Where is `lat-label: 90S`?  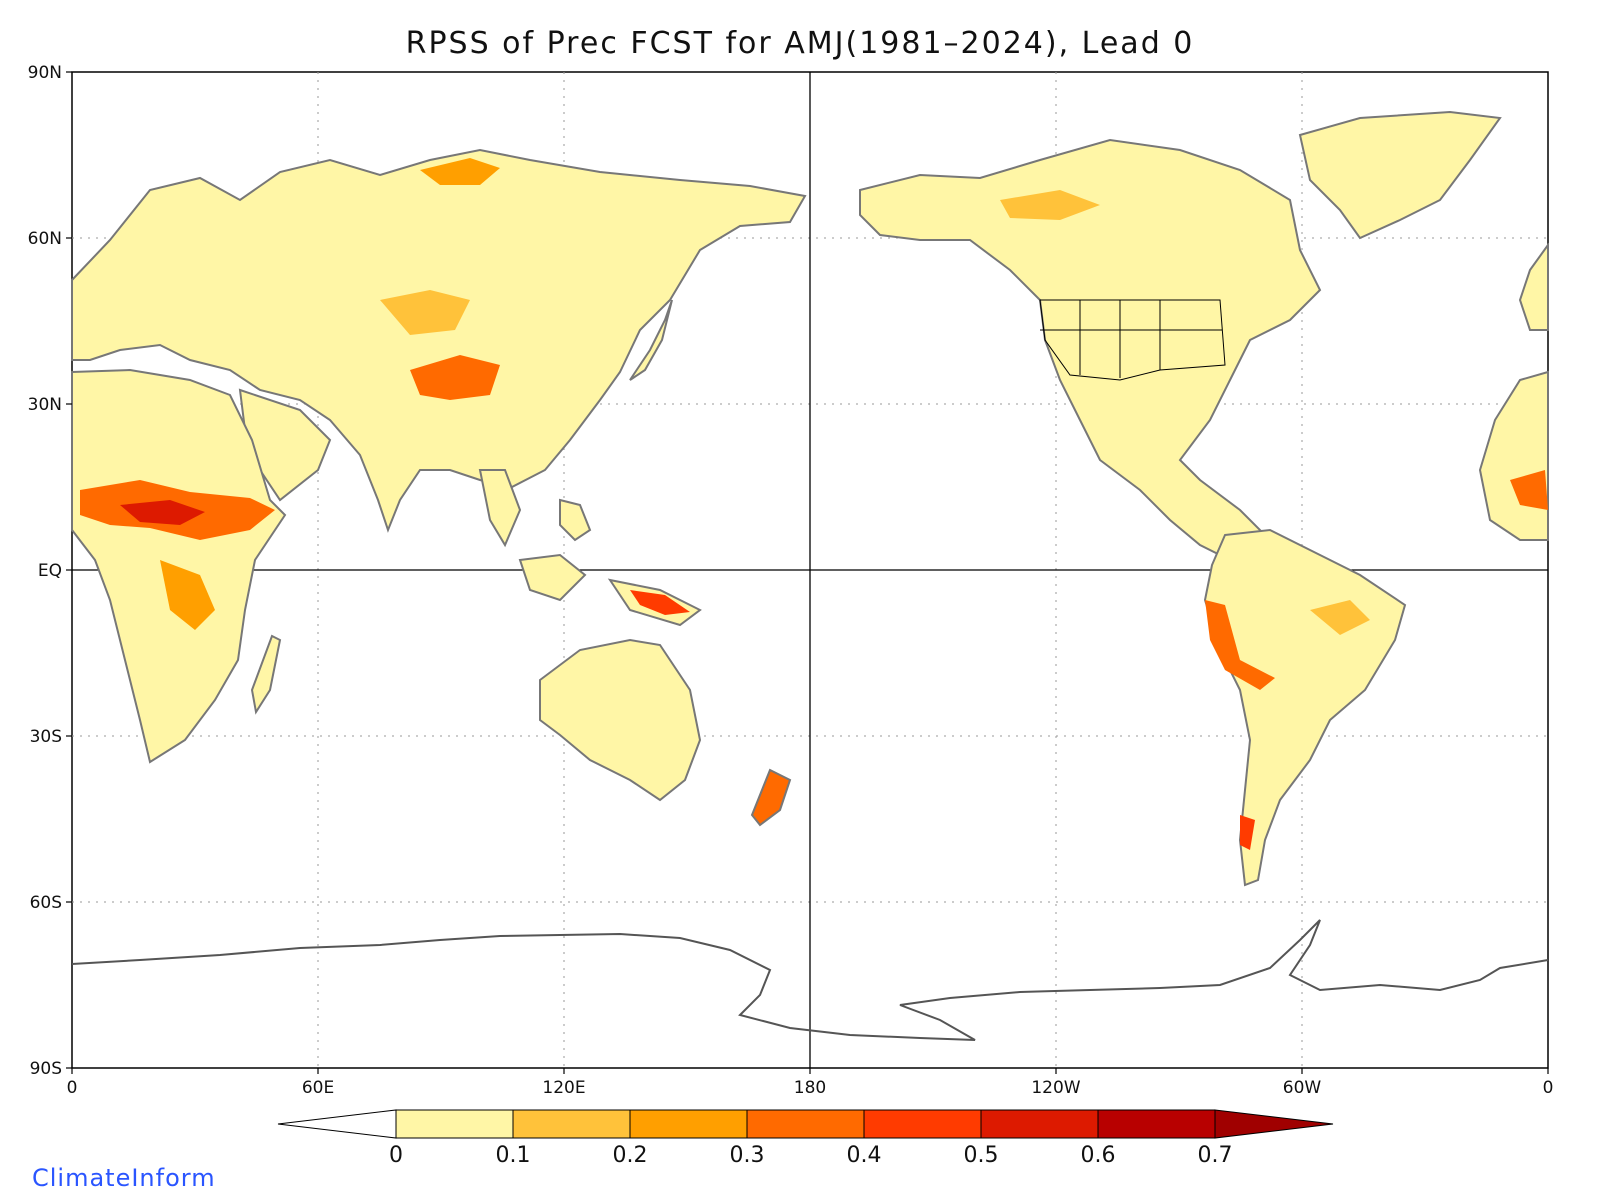
lat-label: 90S is located at coordinates (46, 1069).